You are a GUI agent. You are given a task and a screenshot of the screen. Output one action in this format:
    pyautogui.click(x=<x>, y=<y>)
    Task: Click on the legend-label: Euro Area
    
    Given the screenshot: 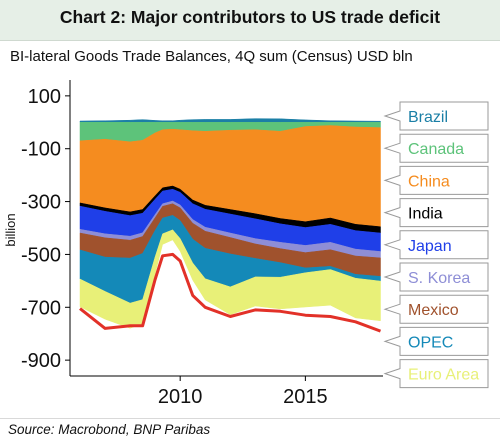 What is the action you would take?
    pyautogui.click(x=443, y=375)
    